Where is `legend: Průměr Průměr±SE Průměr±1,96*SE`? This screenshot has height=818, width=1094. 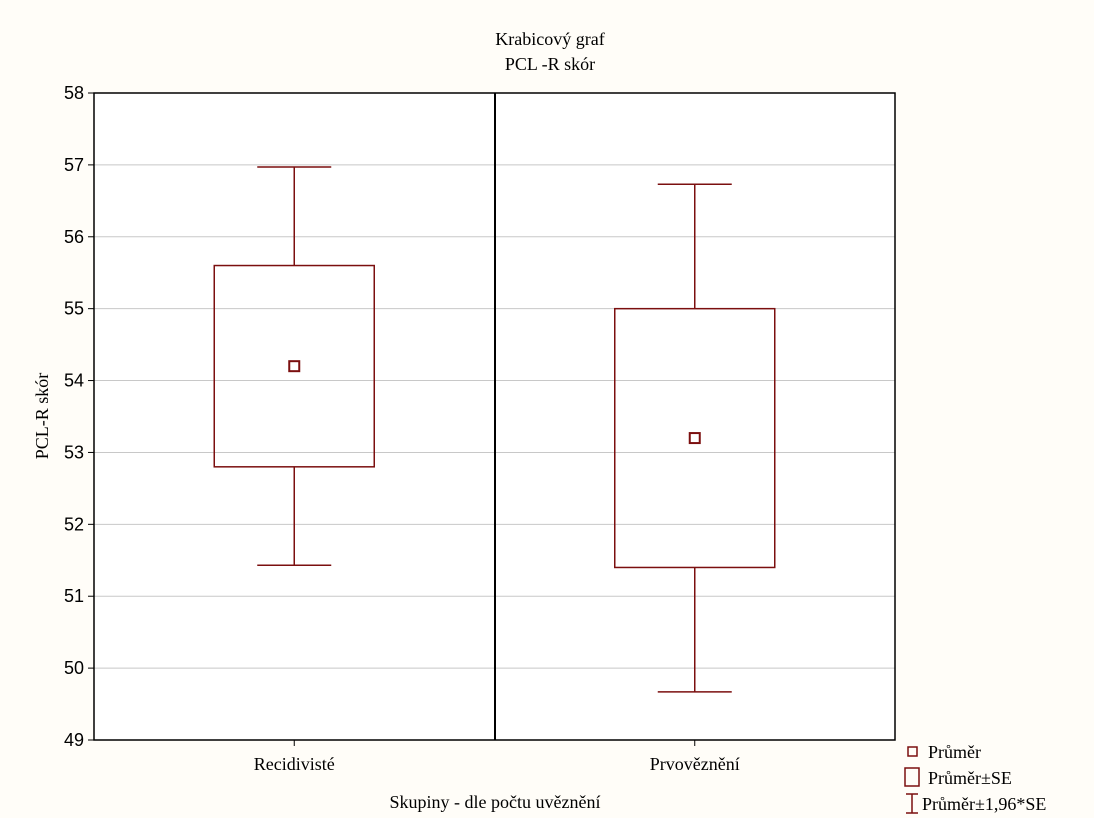 legend: Průměr Průměr±SE Průměr±1,96*SE is located at coordinates (975, 778).